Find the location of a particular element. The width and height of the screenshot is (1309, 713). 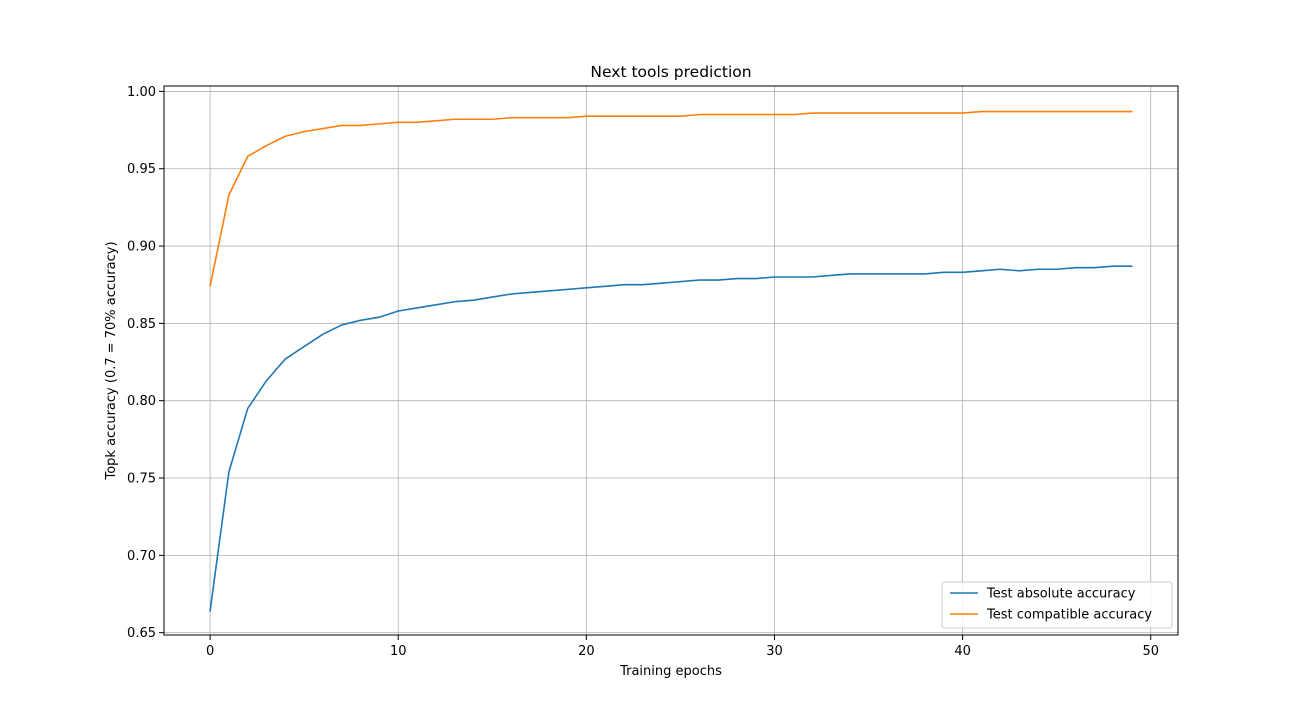

y-tick-label: 0.75 is located at coordinates (141, 479).